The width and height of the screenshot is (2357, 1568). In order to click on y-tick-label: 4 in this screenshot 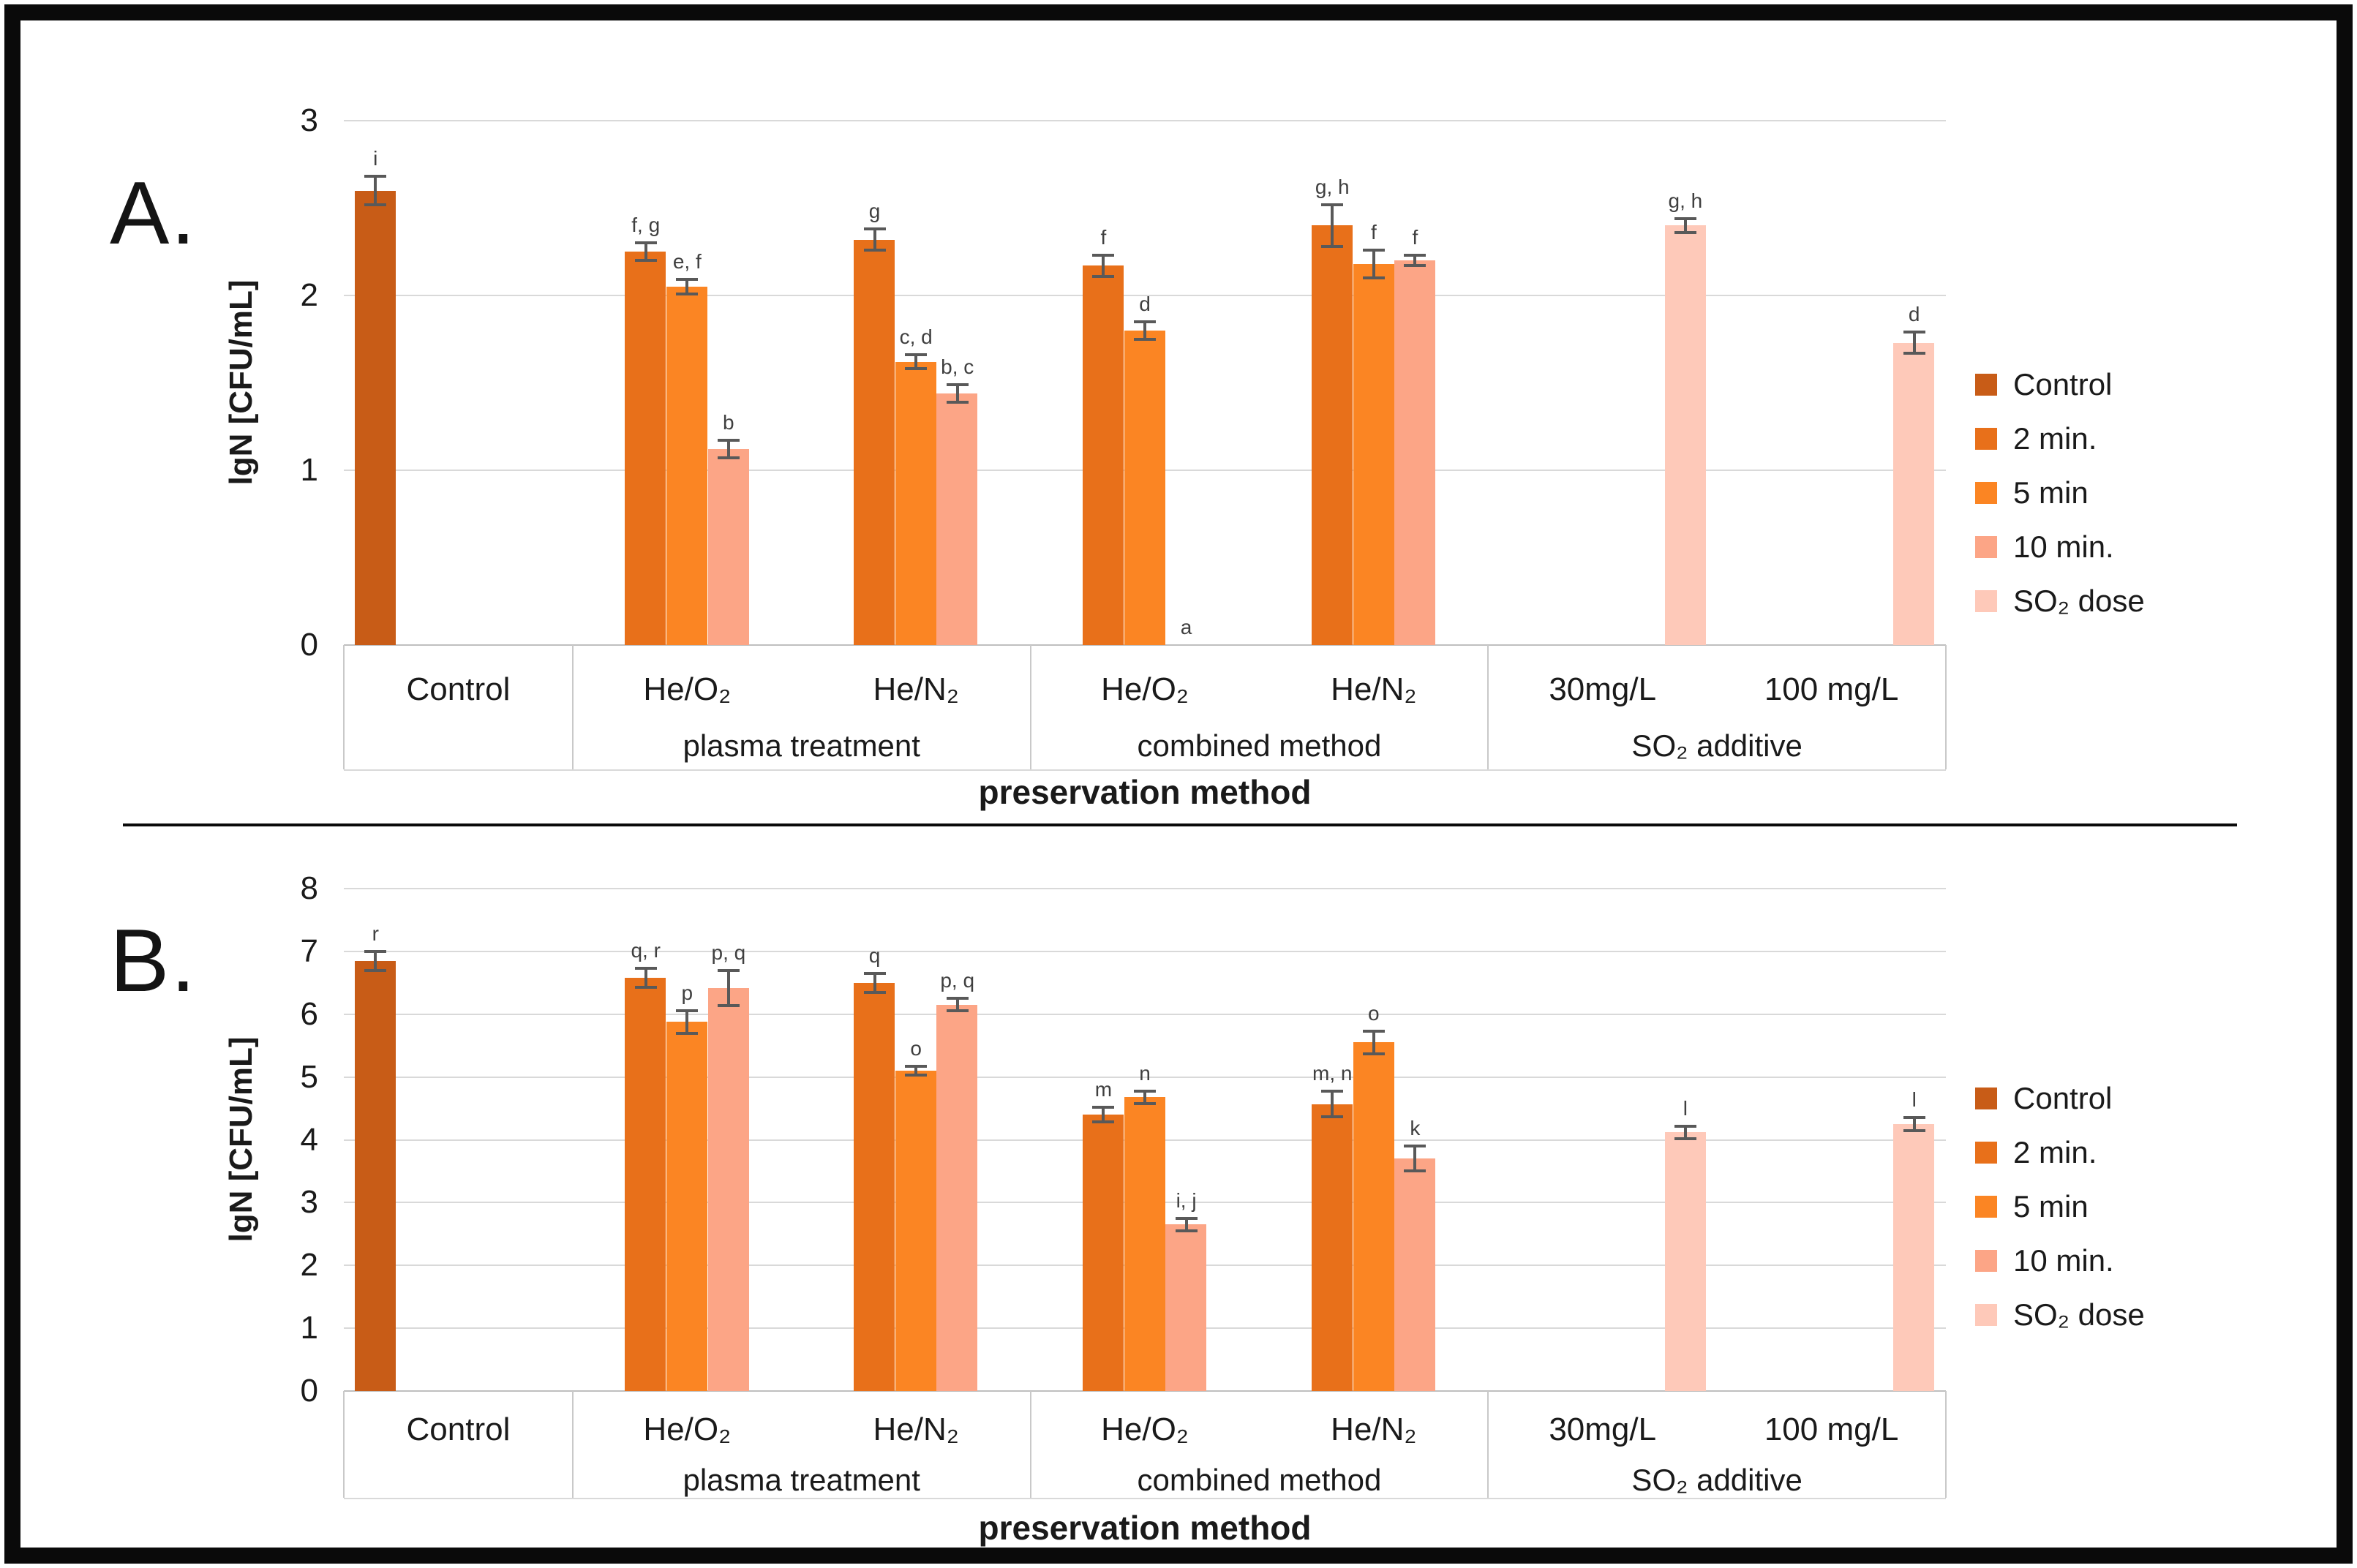, I will do `click(309, 1139)`.